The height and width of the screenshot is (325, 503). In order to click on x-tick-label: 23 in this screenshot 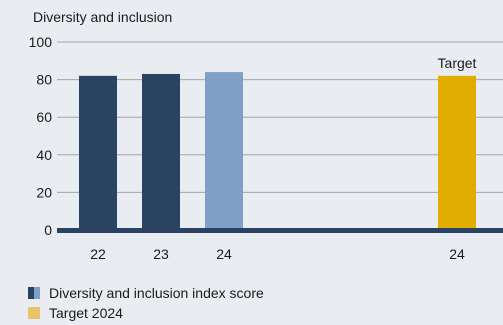, I will do `click(161, 254)`.